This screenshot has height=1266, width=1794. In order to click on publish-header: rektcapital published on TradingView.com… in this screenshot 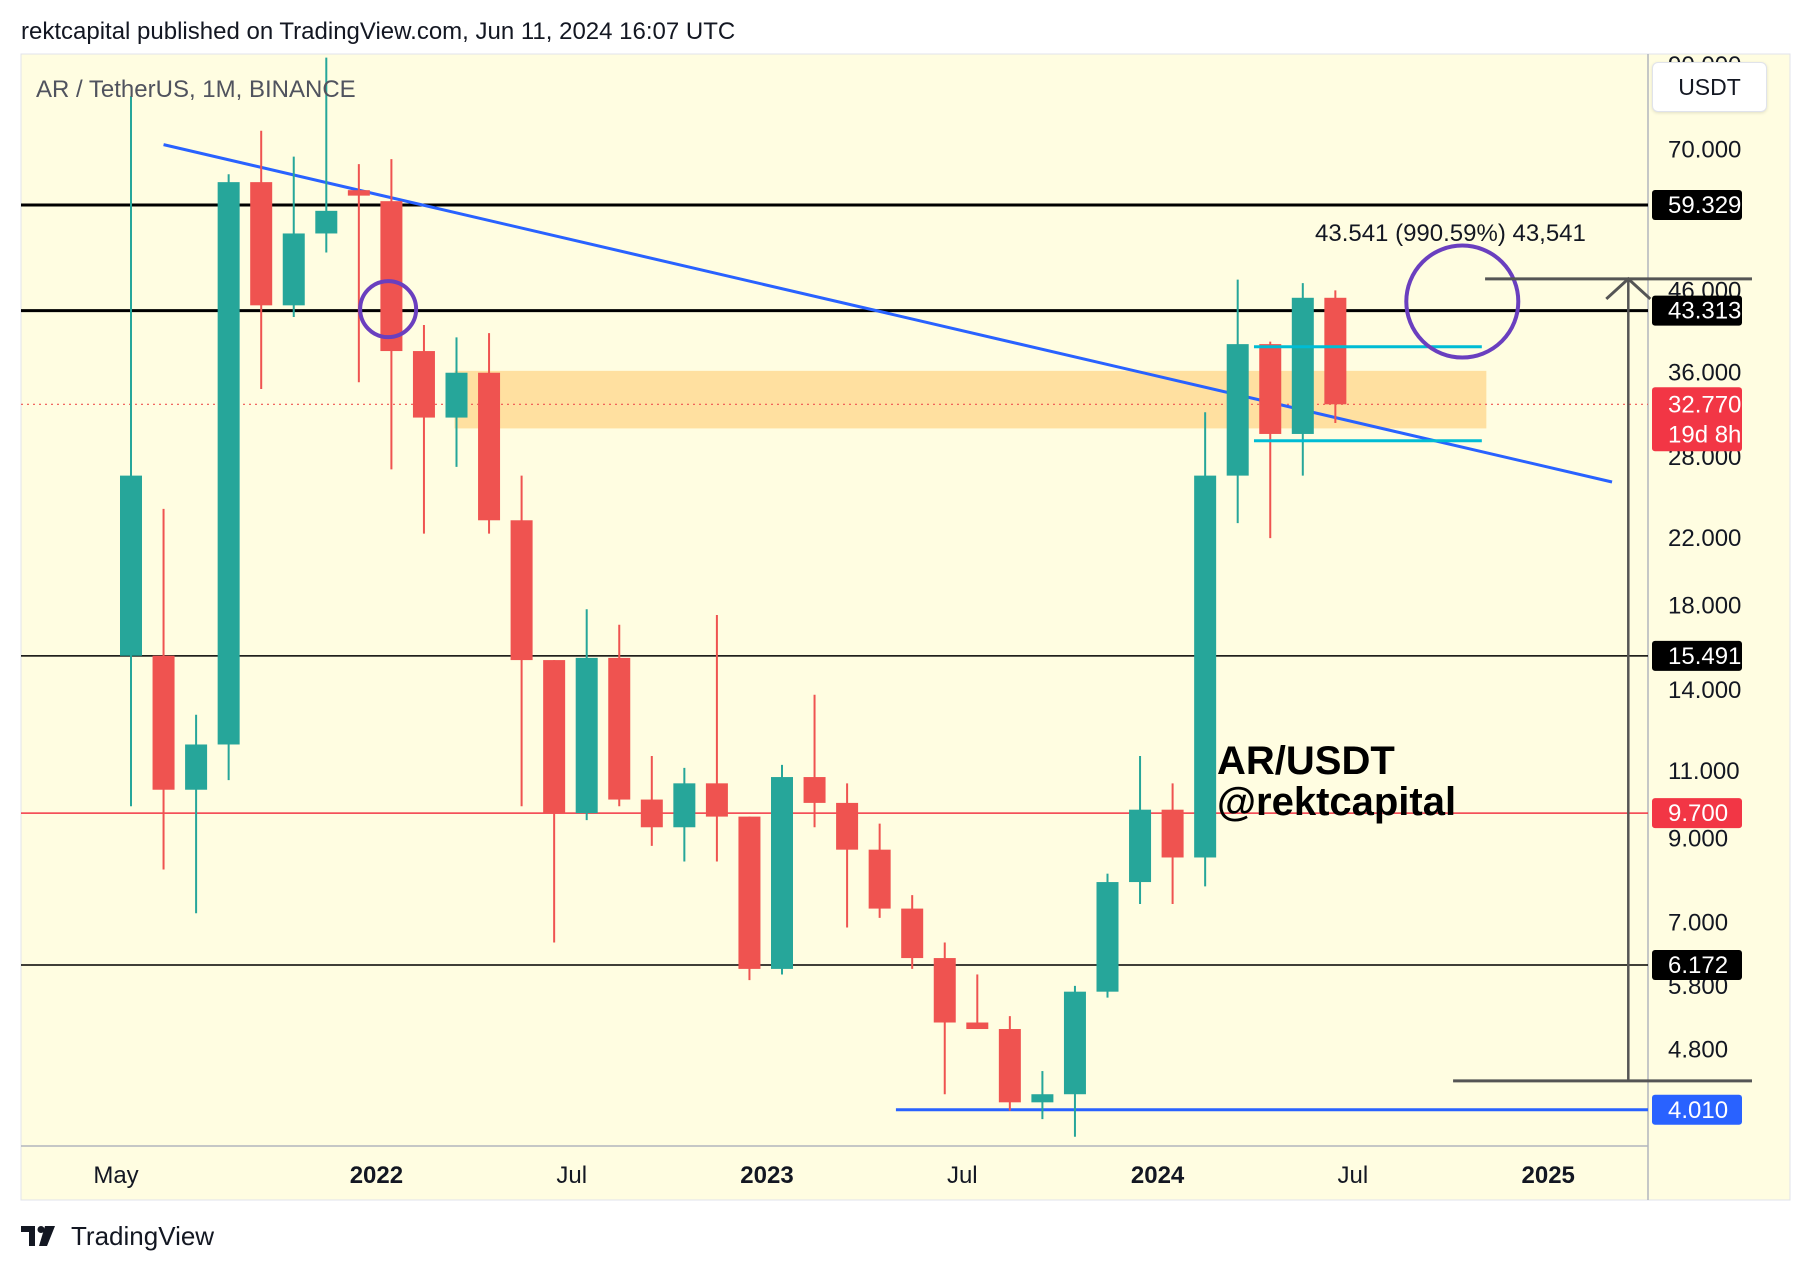, I will do `click(378, 31)`.